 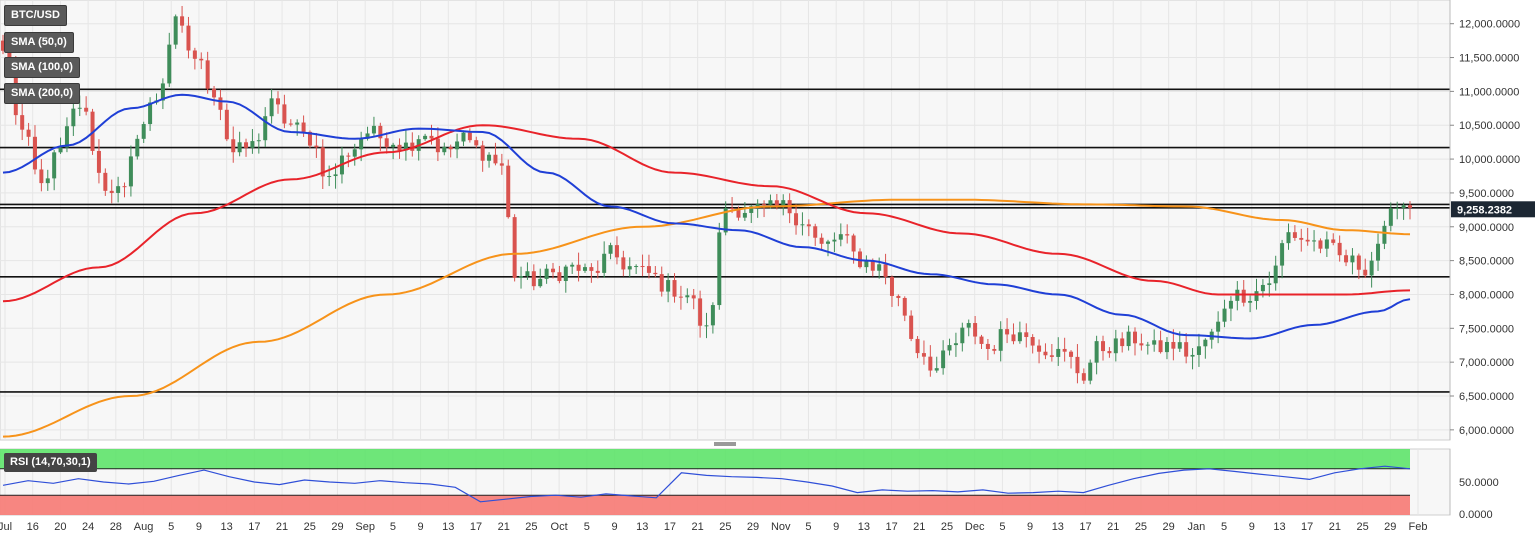 I want to click on date-tick-label: 28, so click(x=116, y=527).